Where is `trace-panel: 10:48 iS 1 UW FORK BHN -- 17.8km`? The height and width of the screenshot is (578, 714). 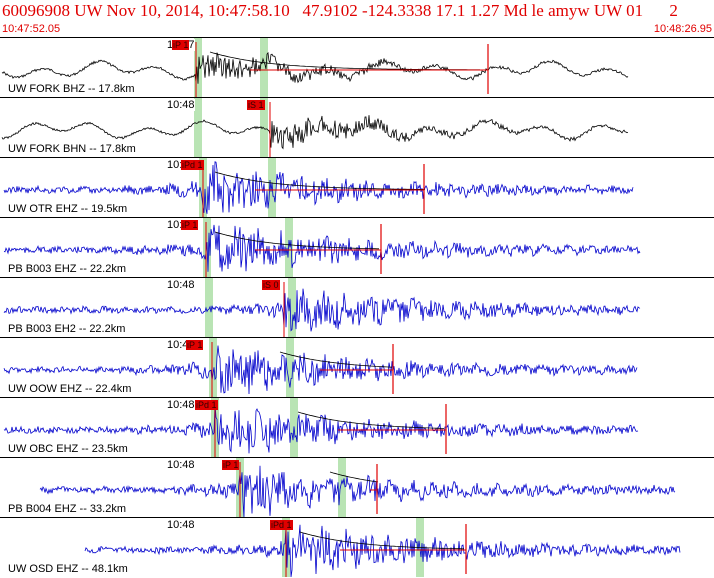 trace-panel: 10:48 iS 1 UW FORK BHN -- 17.8km is located at coordinates (357, 127).